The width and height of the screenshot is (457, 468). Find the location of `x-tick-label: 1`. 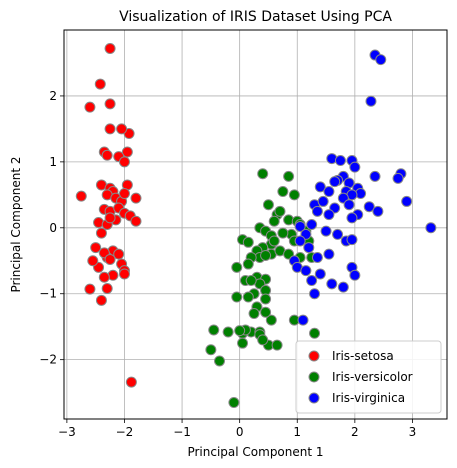

x-tick-label: 1 is located at coordinates (297, 432).